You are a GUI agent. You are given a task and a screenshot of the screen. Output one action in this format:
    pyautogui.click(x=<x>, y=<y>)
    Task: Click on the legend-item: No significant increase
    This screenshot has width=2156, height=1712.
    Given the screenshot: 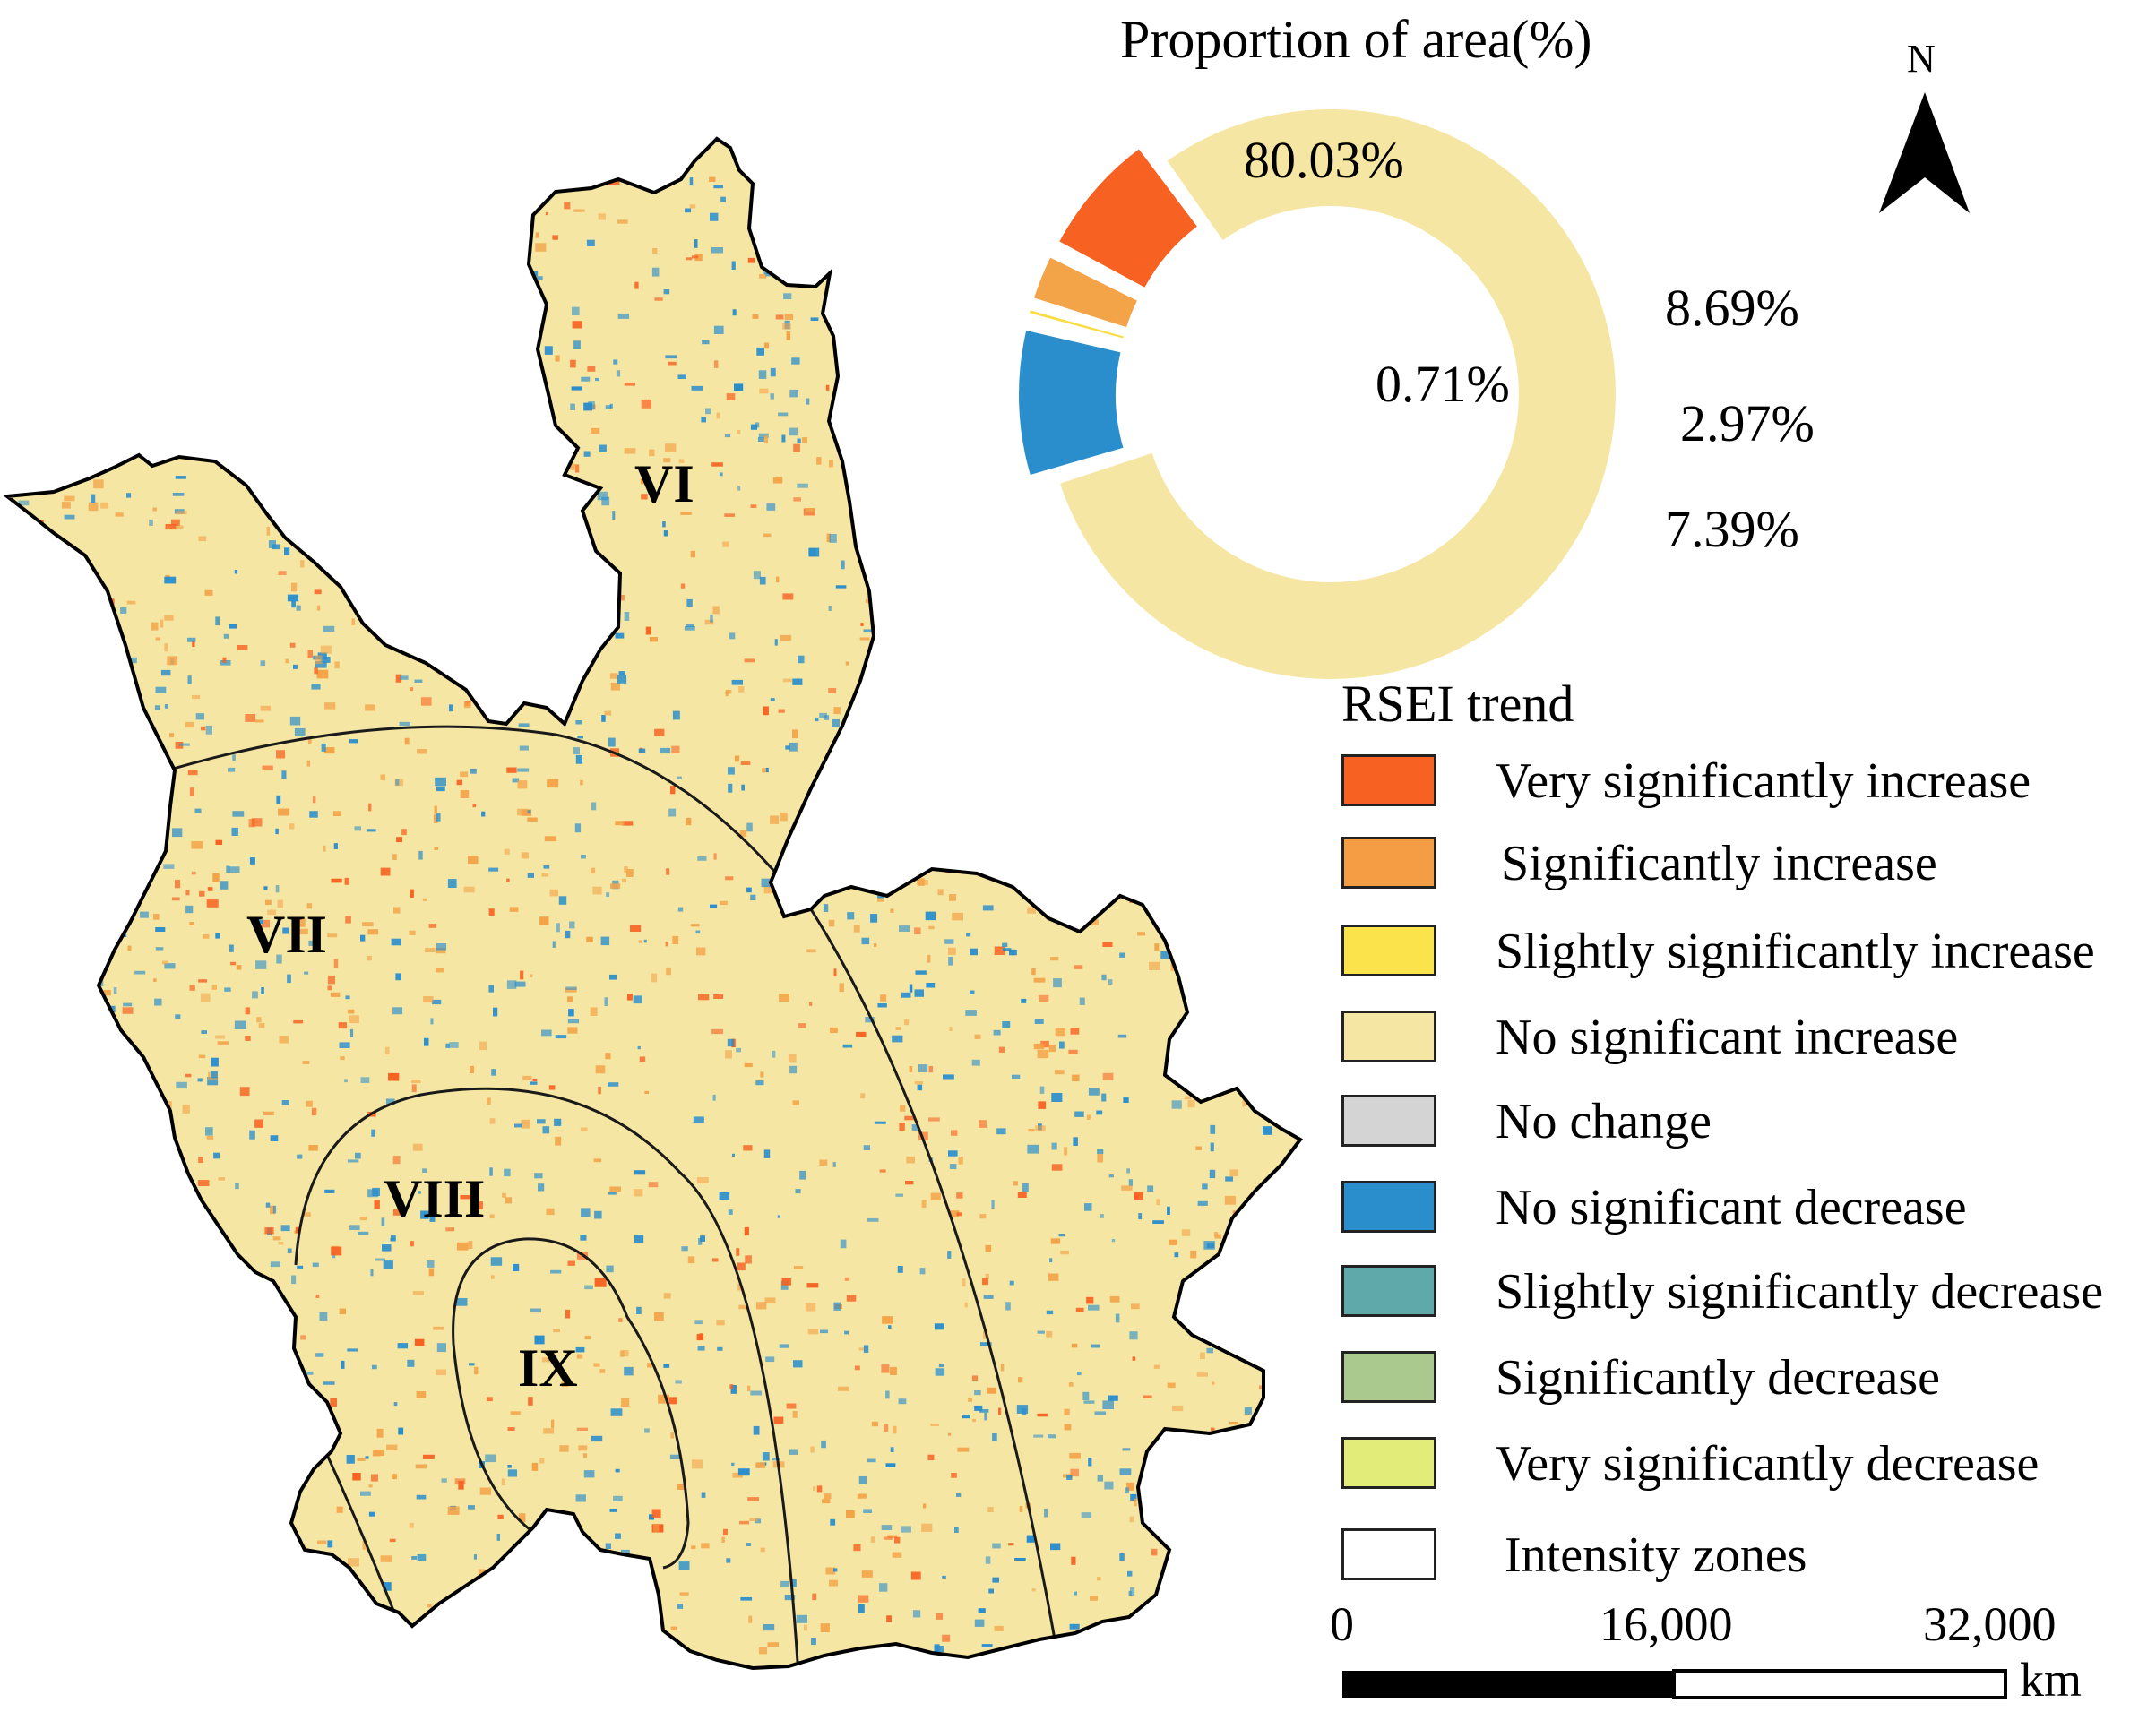 What is the action you would take?
    pyautogui.click(x=1744, y=1039)
    